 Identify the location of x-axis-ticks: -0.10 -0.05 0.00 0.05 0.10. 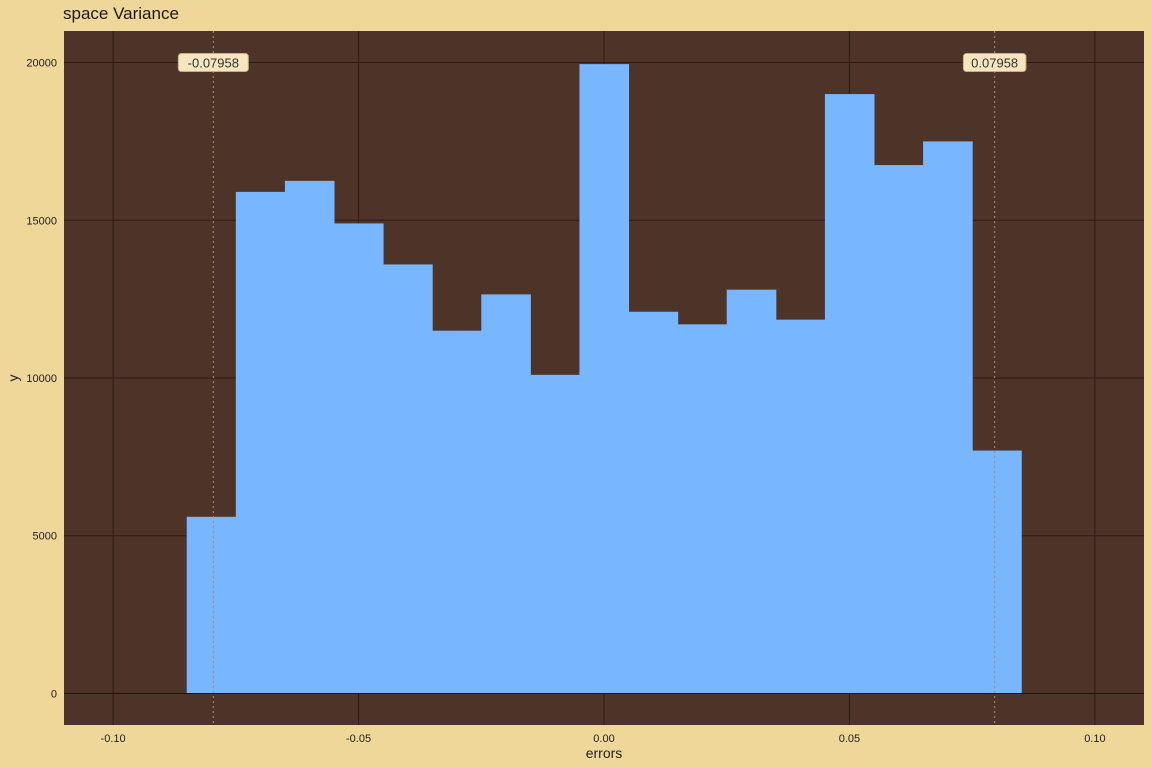
(603, 739).